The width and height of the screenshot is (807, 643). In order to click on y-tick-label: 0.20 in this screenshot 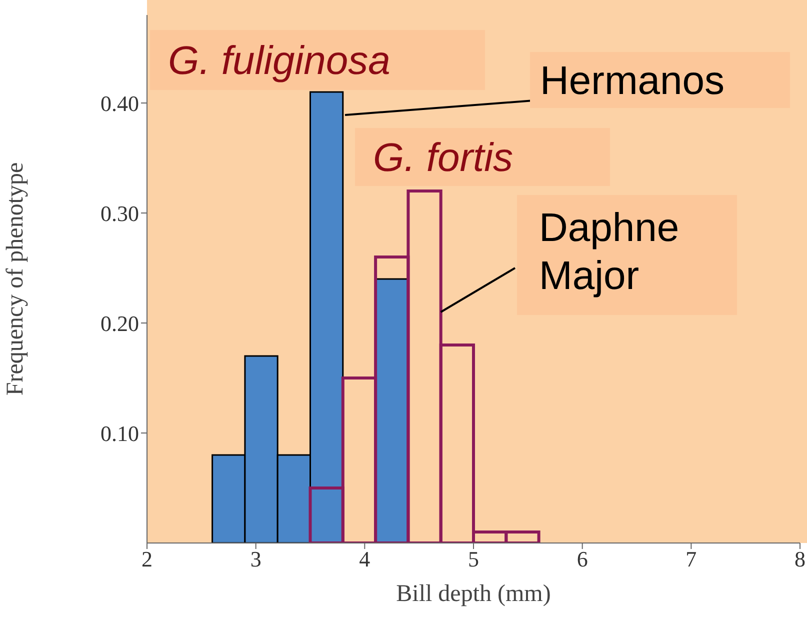, I will do `click(119, 323)`.